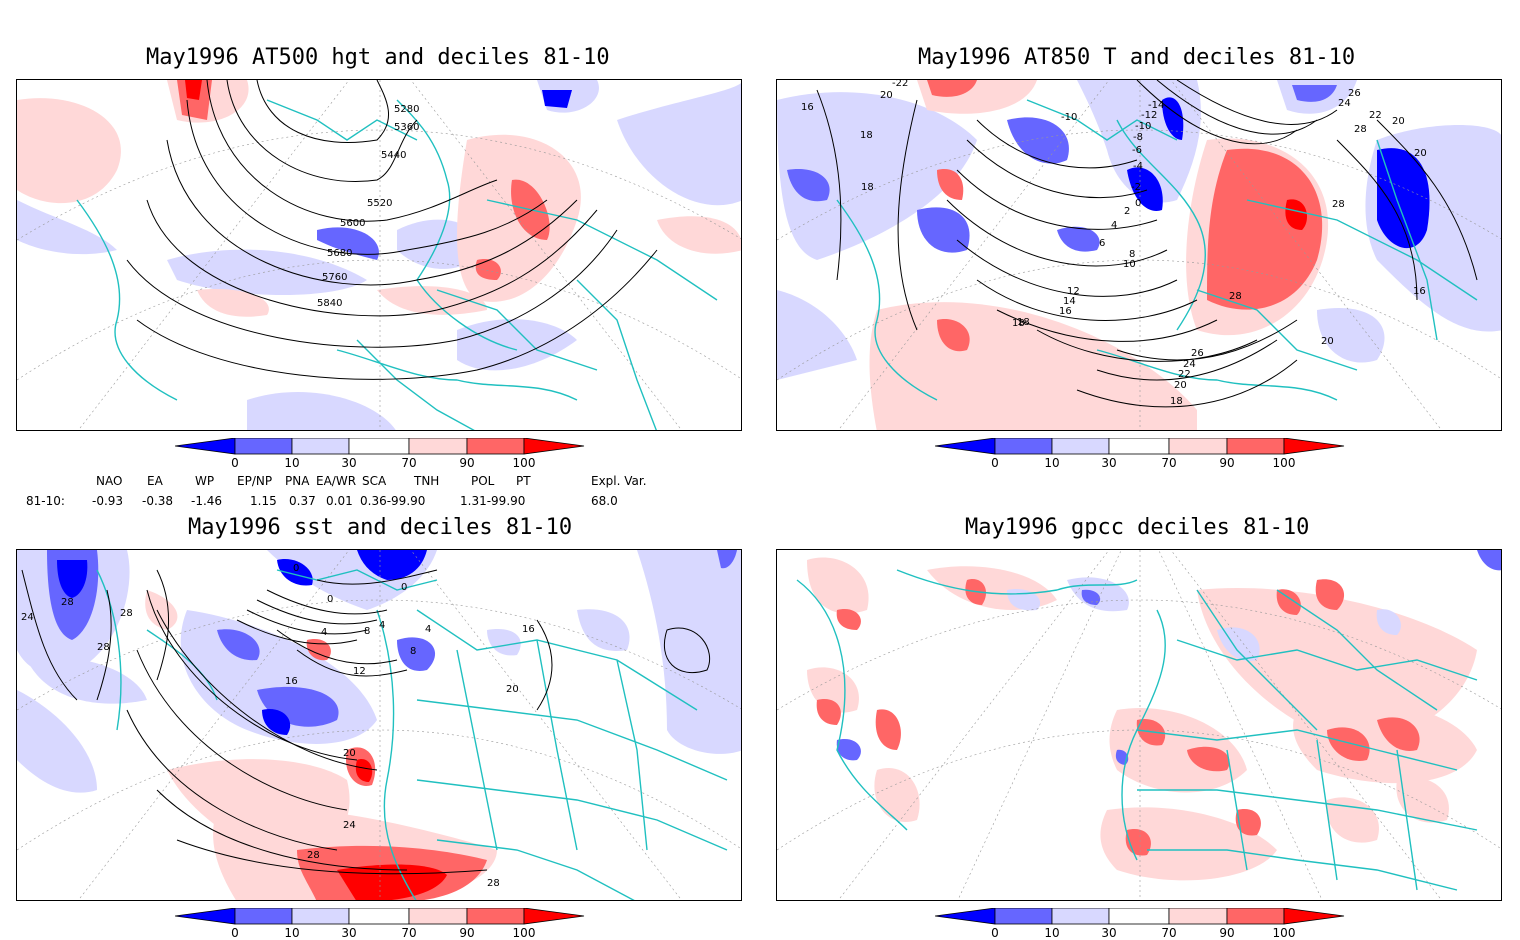  What do you see at coordinates (329, 303) in the screenshot?
I see `contour-label: 5840` at bounding box center [329, 303].